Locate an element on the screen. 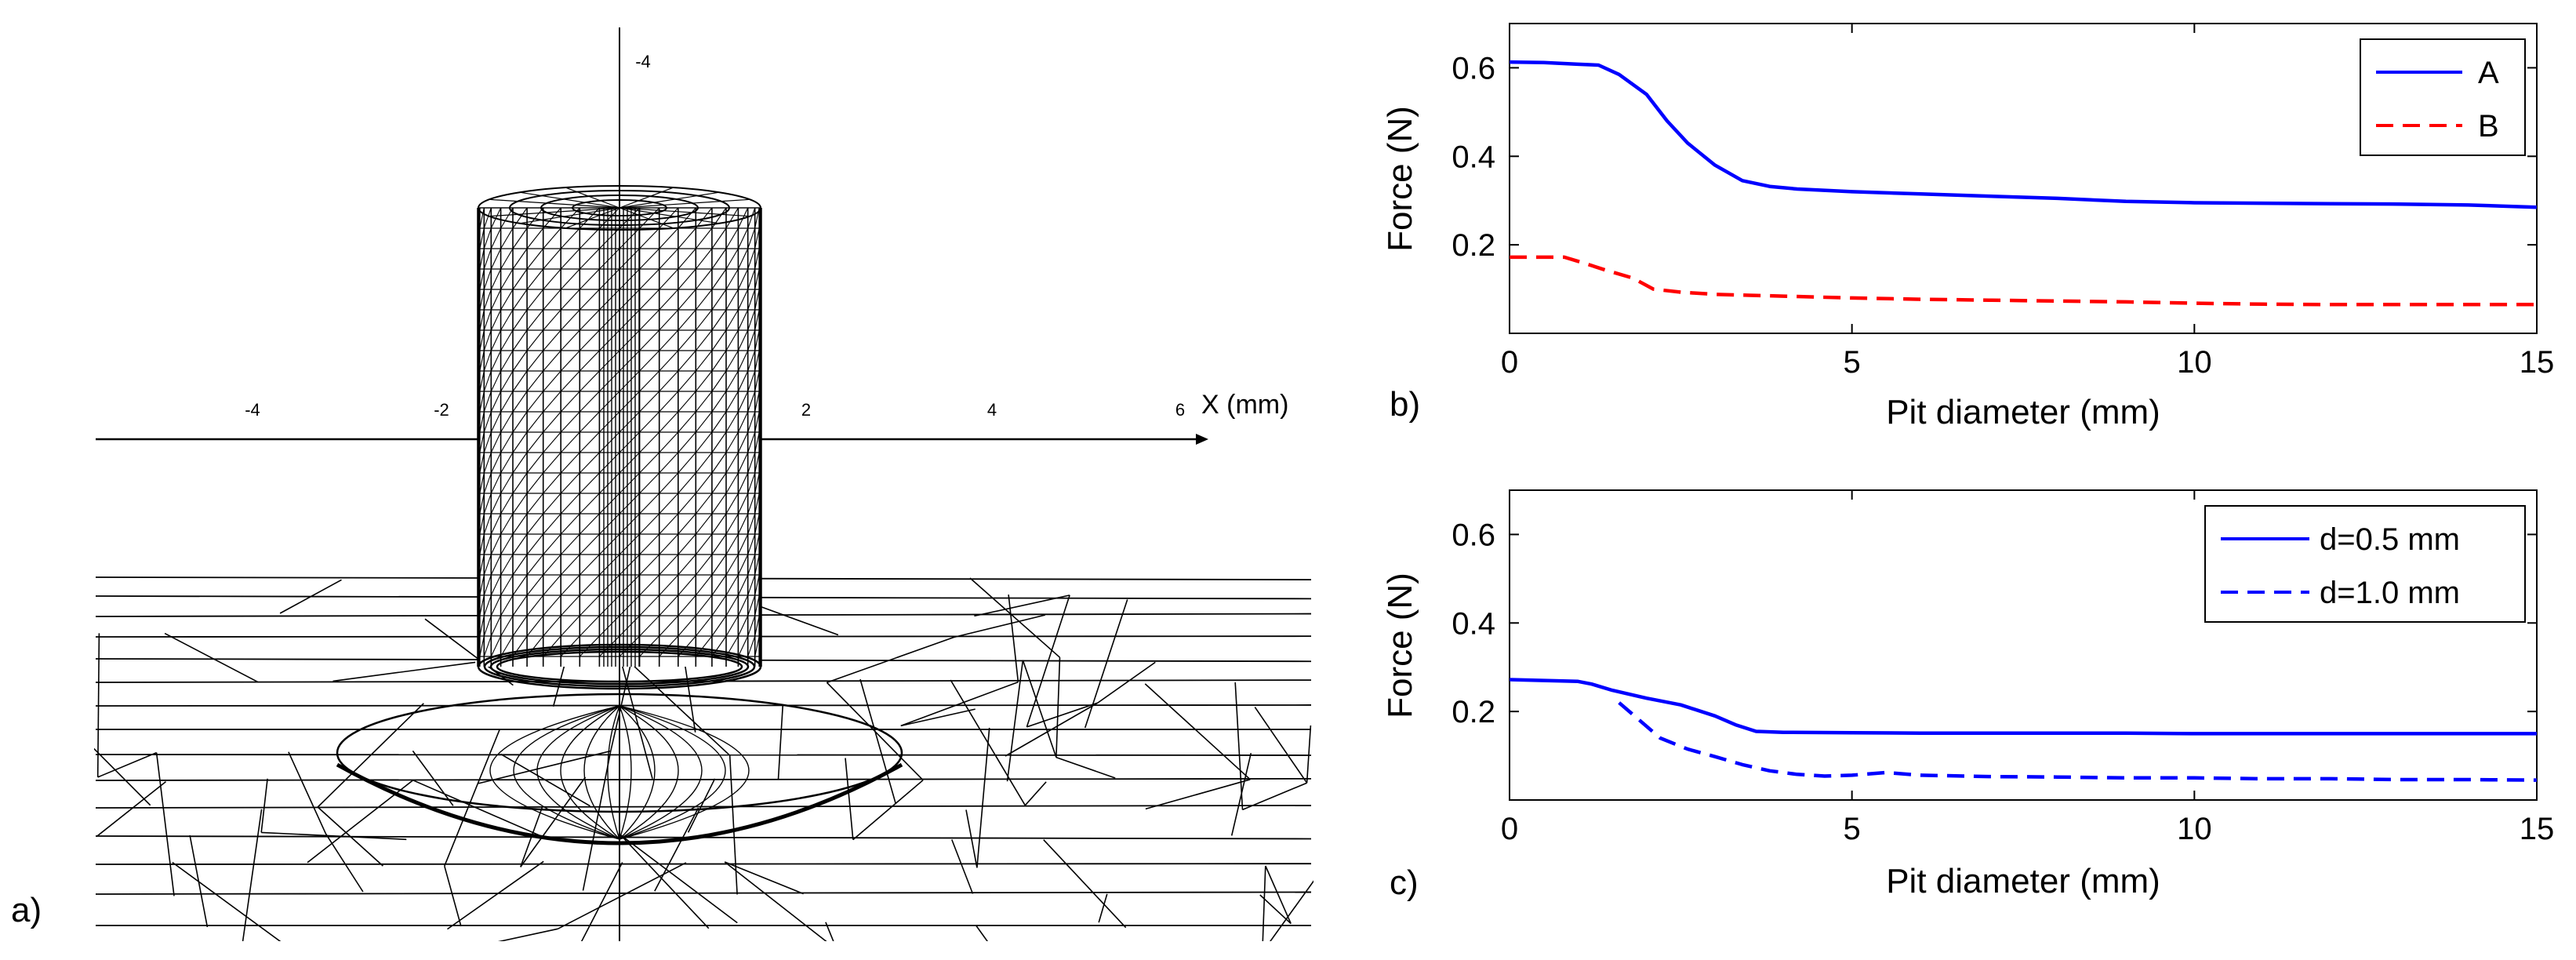 This screenshot has height=960, width=2576. x-tick-label: 5 is located at coordinates (1852, 829).